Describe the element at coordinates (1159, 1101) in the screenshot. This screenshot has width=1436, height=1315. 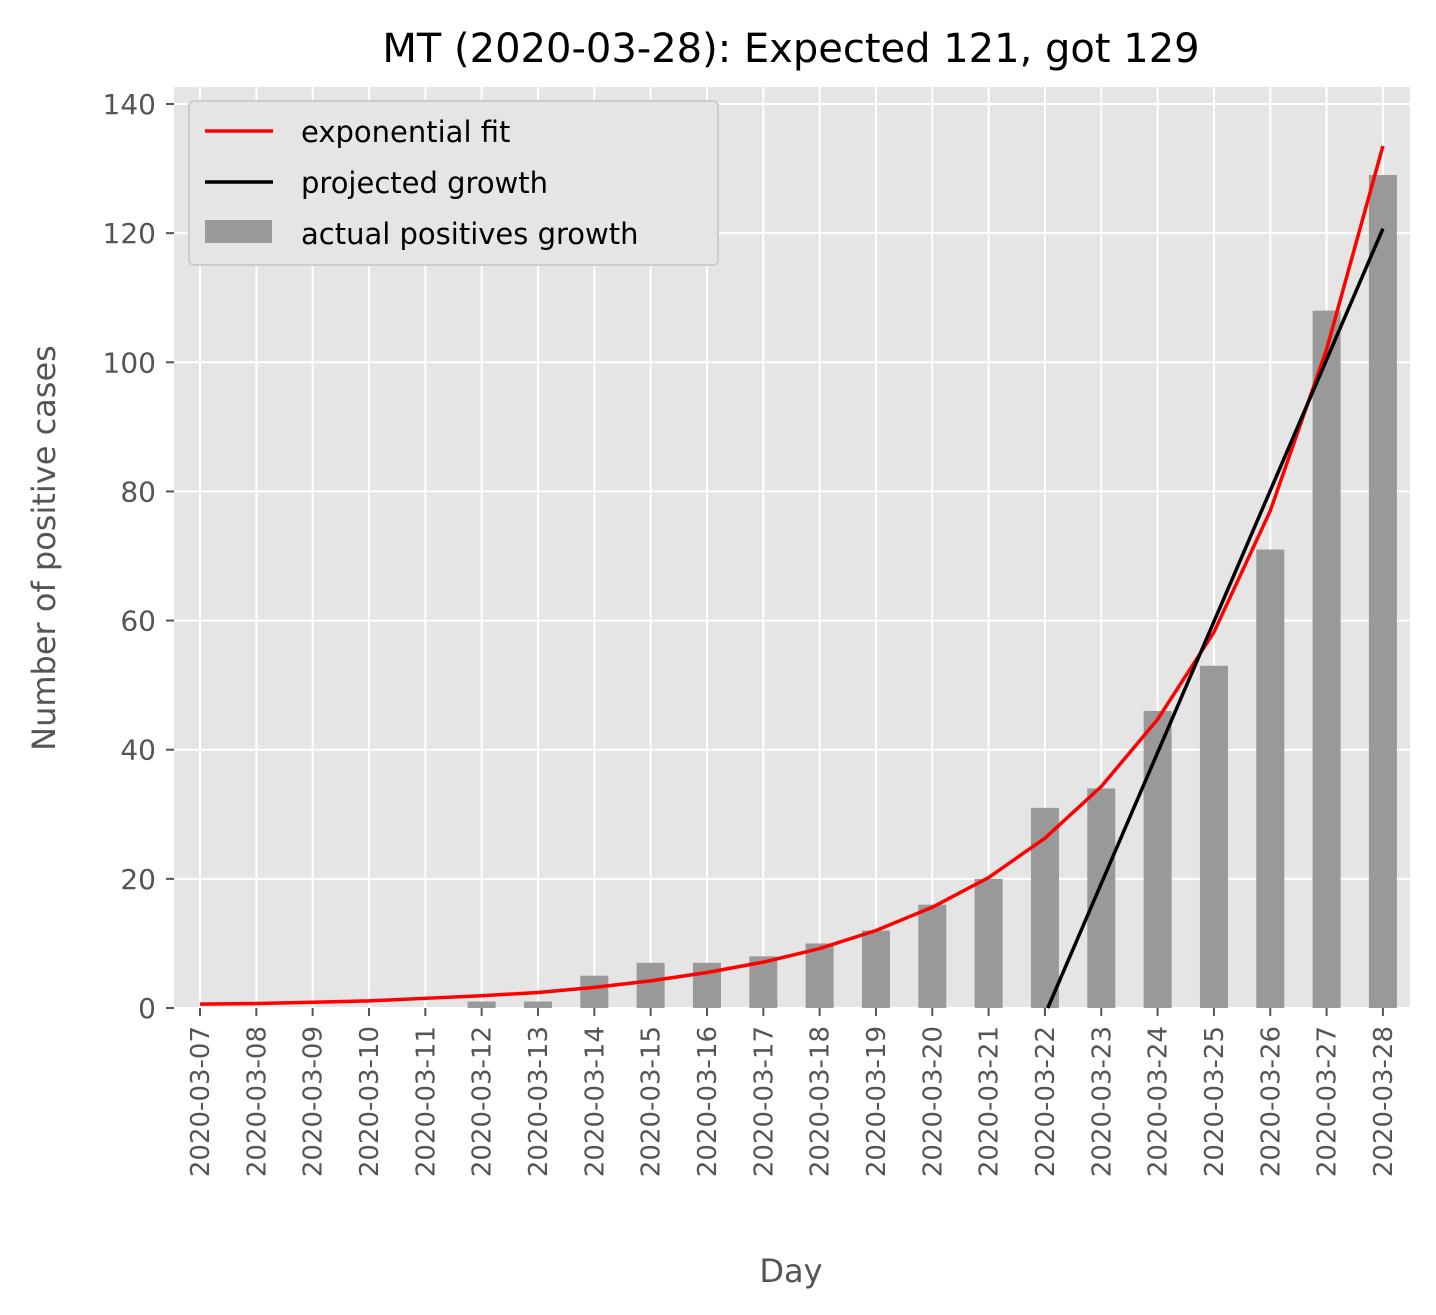
I see `x-tick-label: 2020-03-24` at that location.